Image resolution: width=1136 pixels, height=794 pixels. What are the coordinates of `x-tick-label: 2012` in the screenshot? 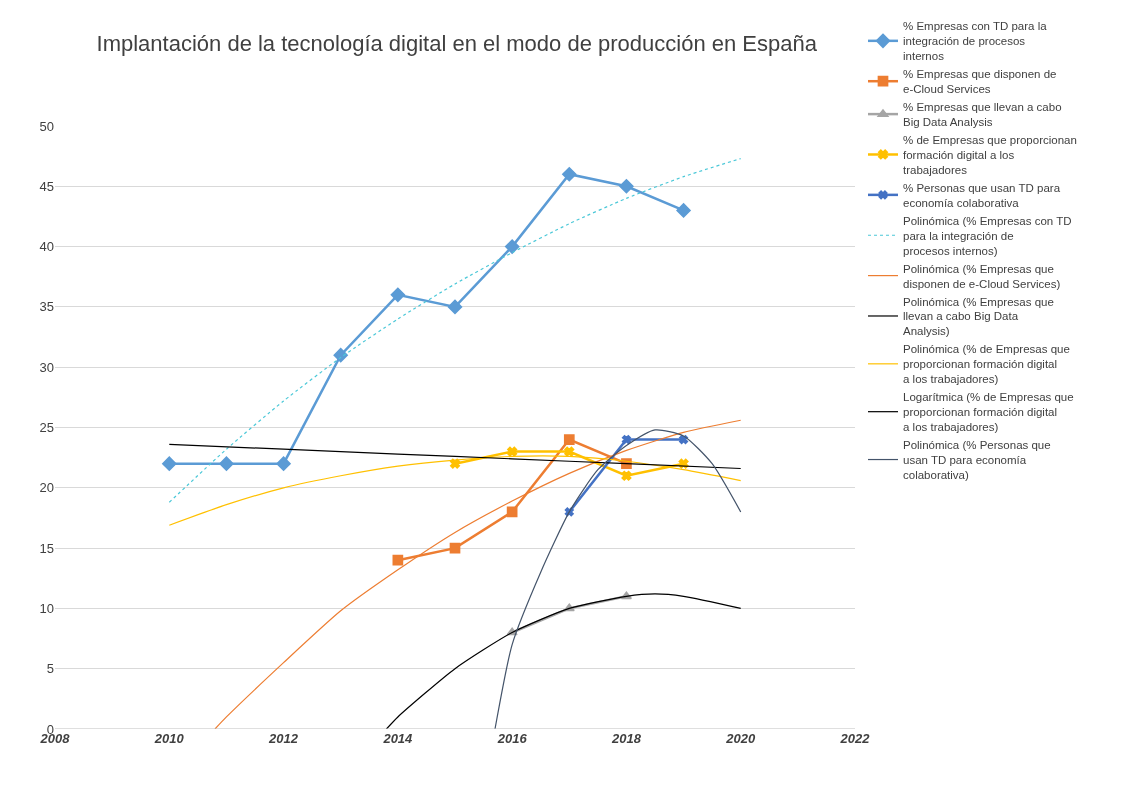 It's located at (283, 738).